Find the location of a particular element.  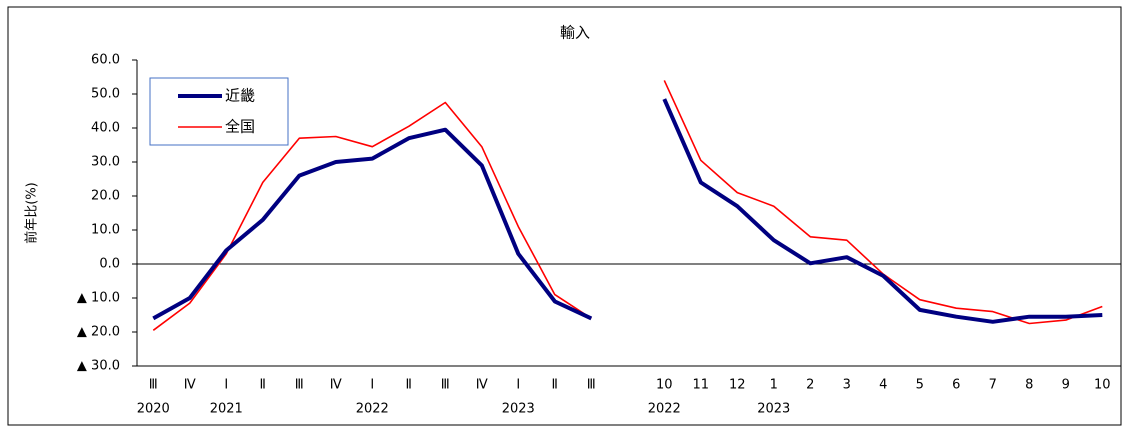

y-tick-label: 60.0 is located at coordinates (105, 60).